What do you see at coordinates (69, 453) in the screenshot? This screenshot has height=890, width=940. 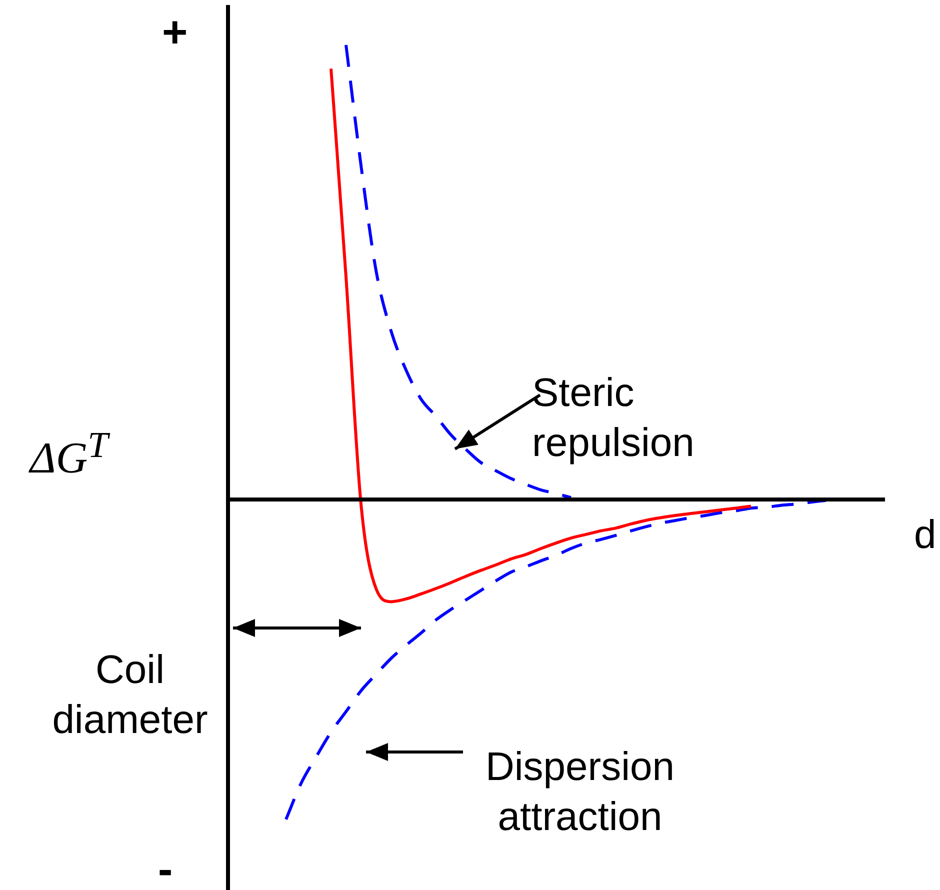 I see `y-axis-title: ΔG$^{T}$` at bounding box center [69, 453].